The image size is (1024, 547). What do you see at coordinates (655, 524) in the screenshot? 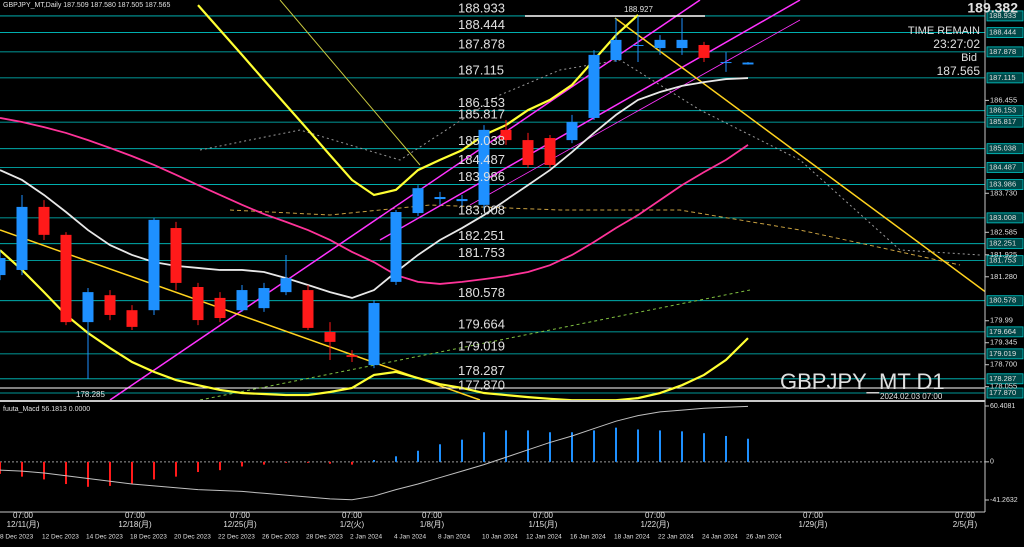
I see `date-label: 1/22(月)` at bounding box center [655, 524].